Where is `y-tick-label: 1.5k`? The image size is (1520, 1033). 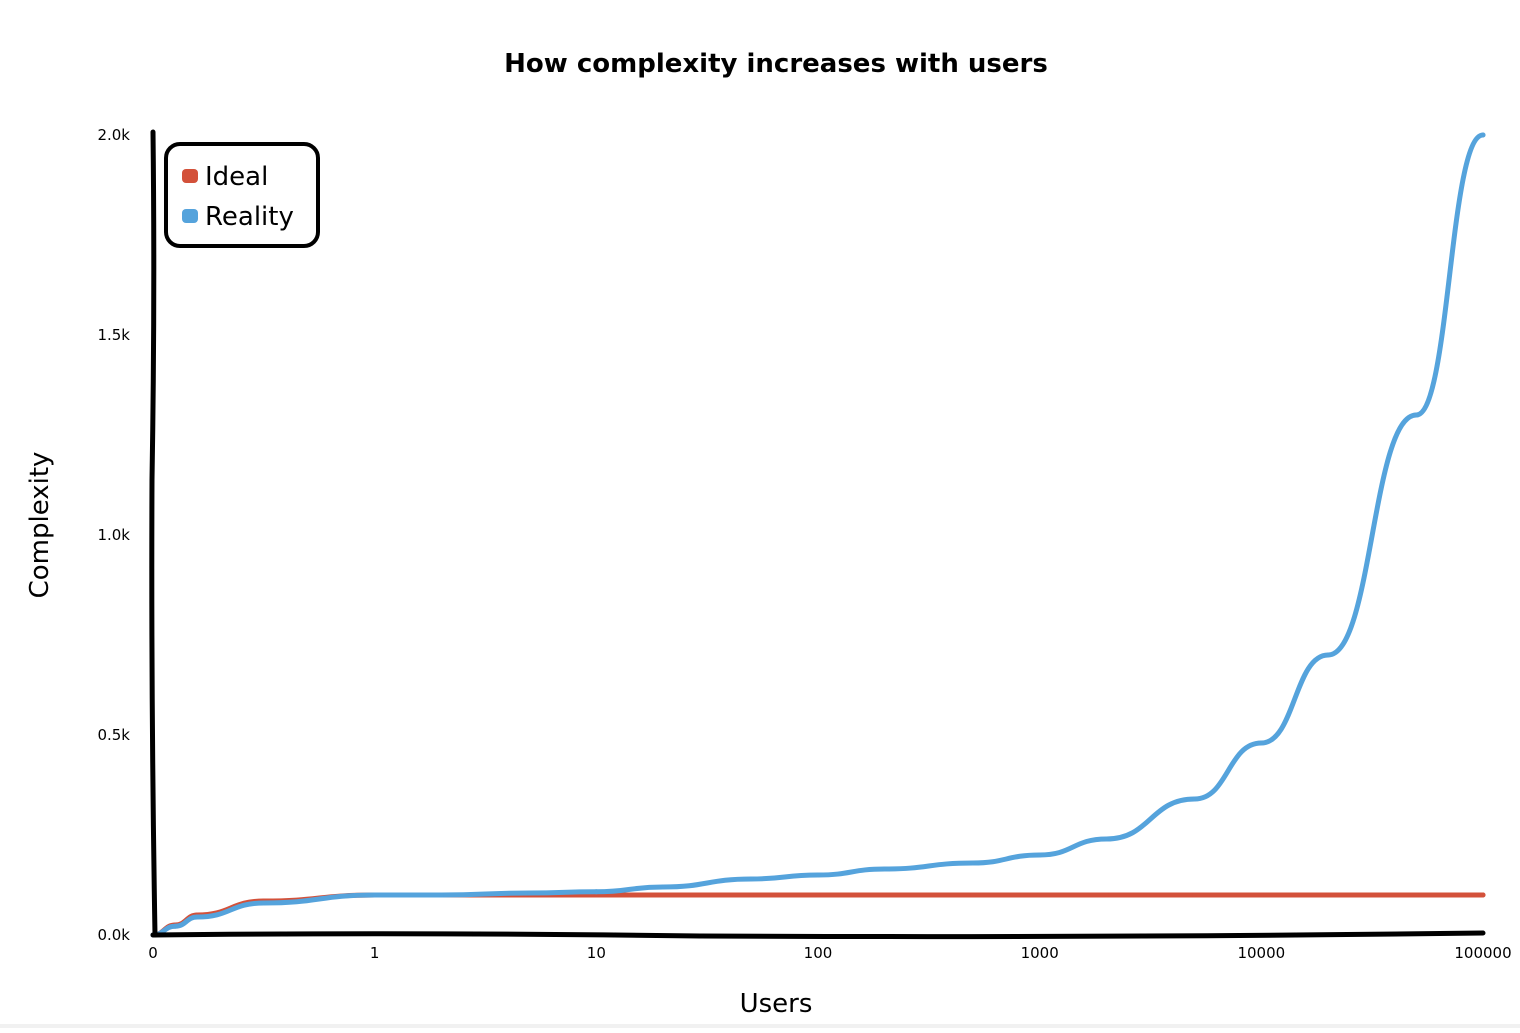
y-tick-label: 1.5k is located at coordinates (113, 335).